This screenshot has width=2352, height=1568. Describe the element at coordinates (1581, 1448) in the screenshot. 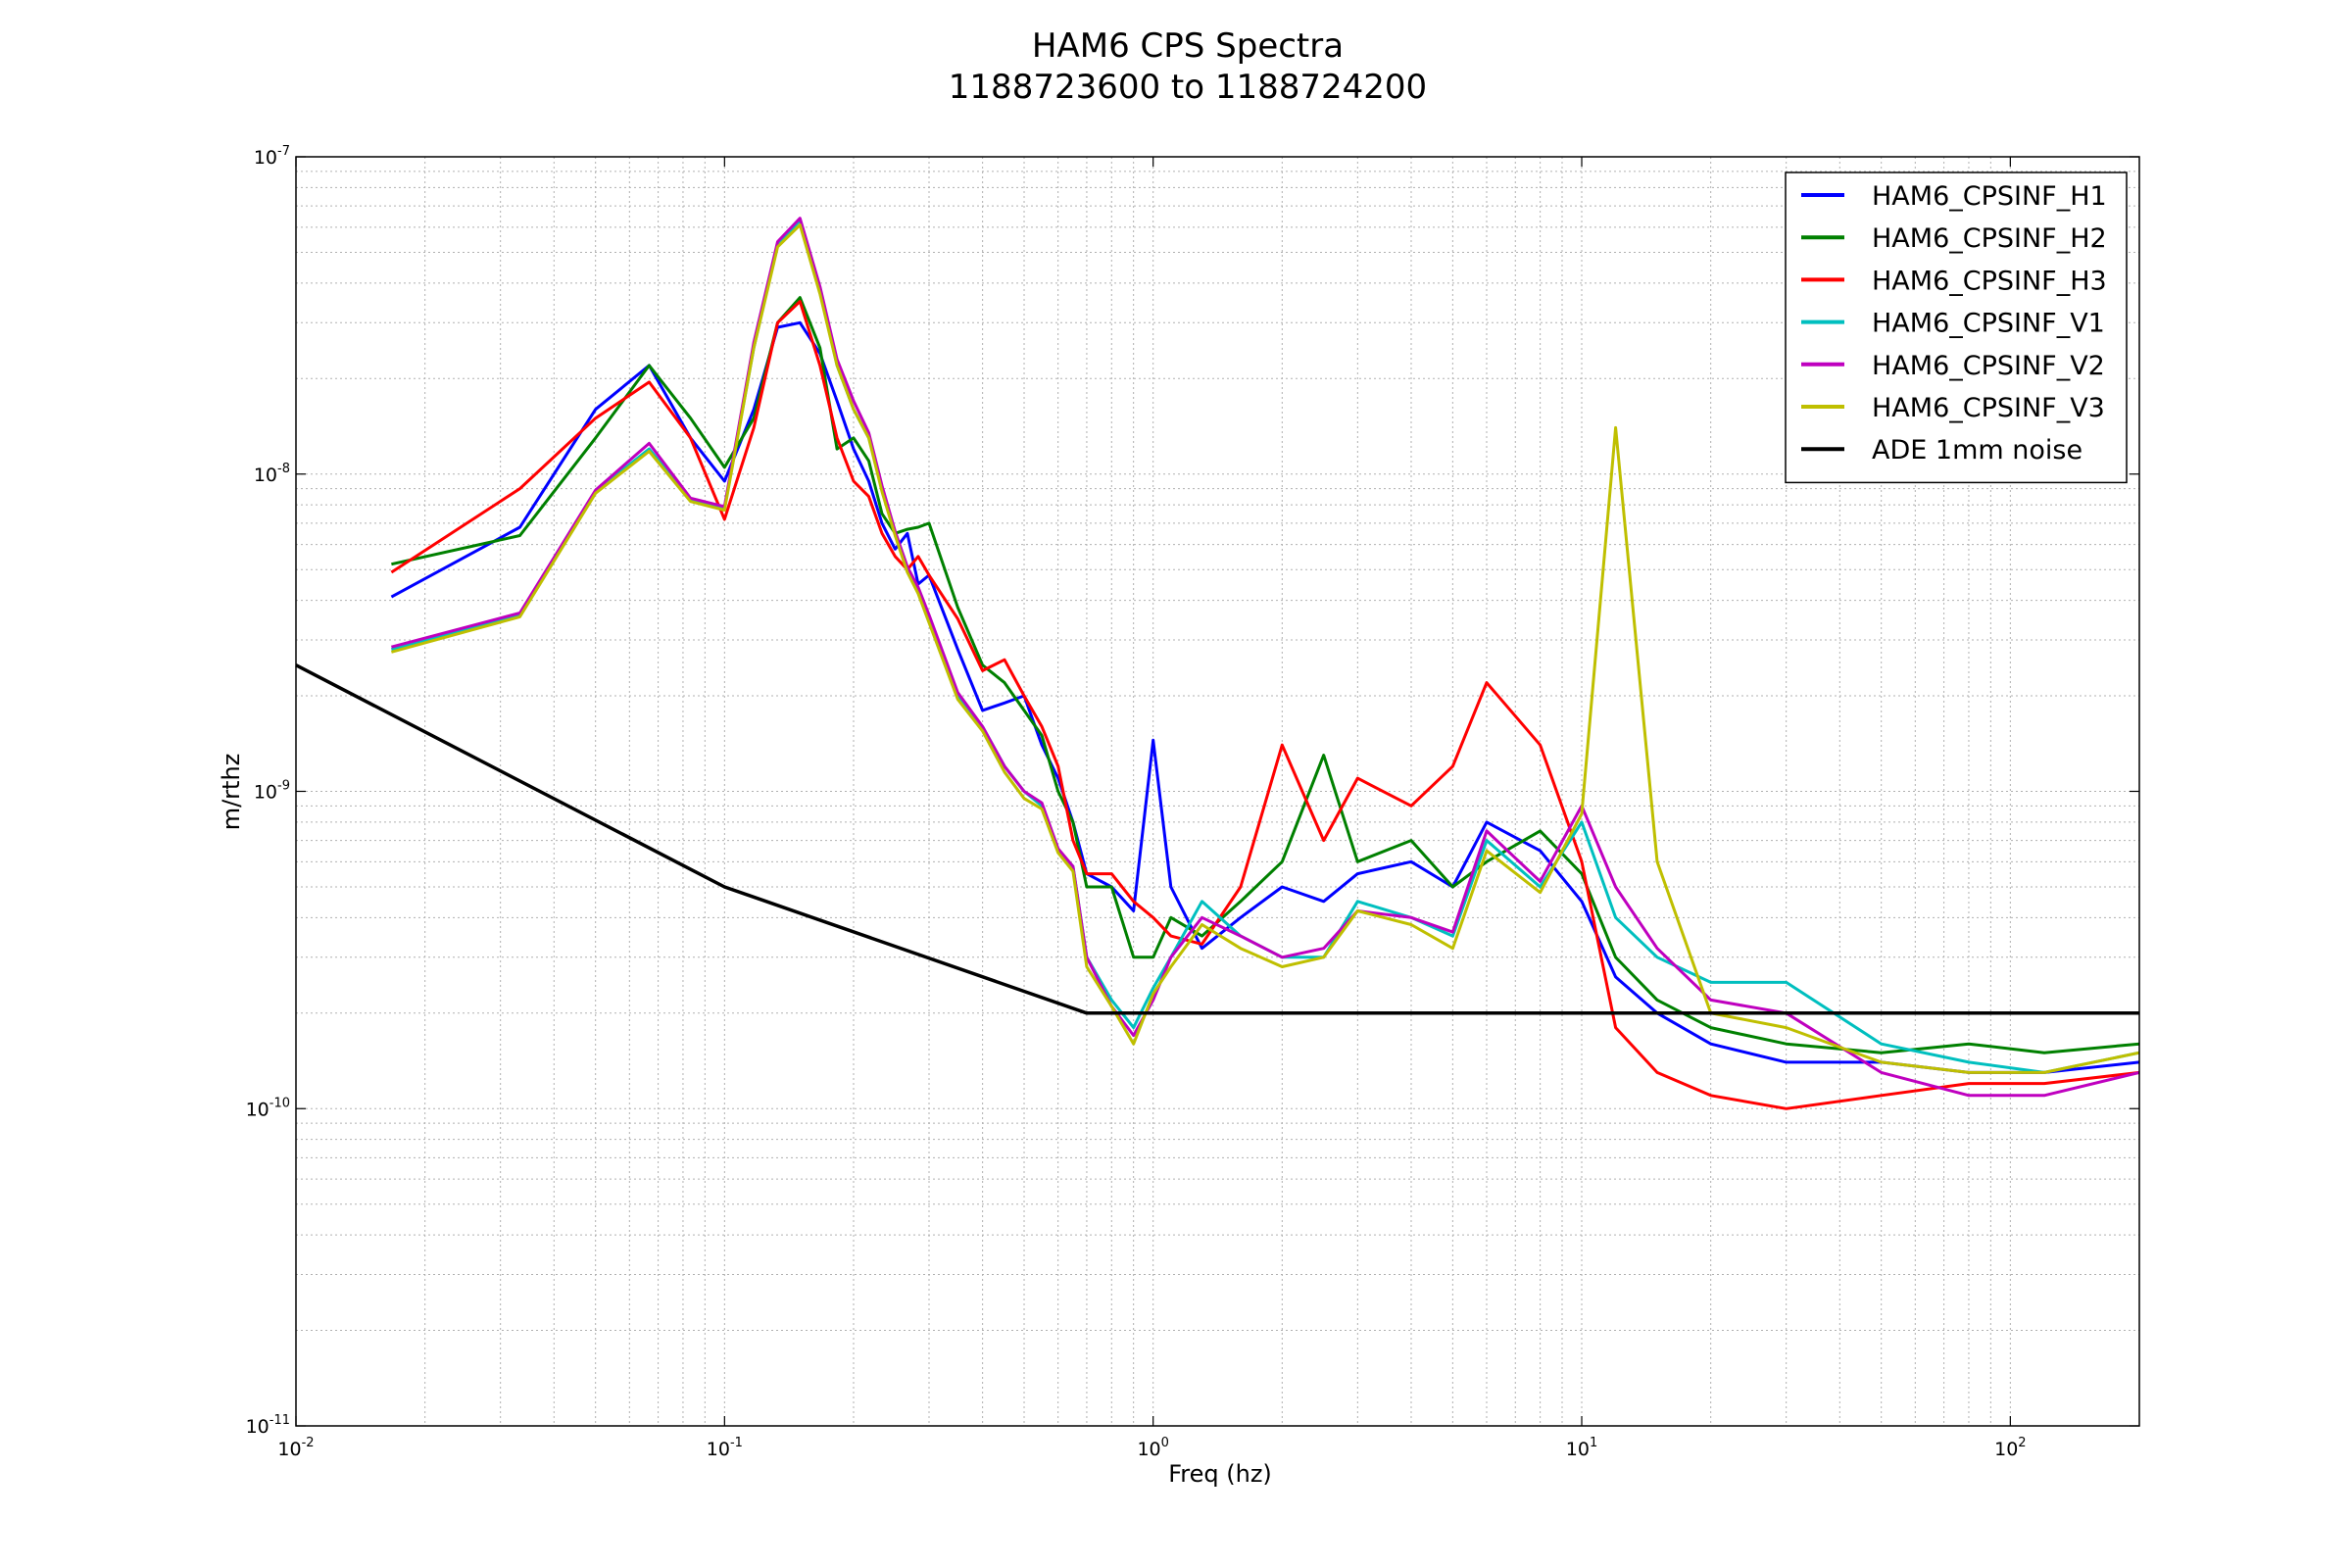

I see `x-tick-label: 10¹` at that location.